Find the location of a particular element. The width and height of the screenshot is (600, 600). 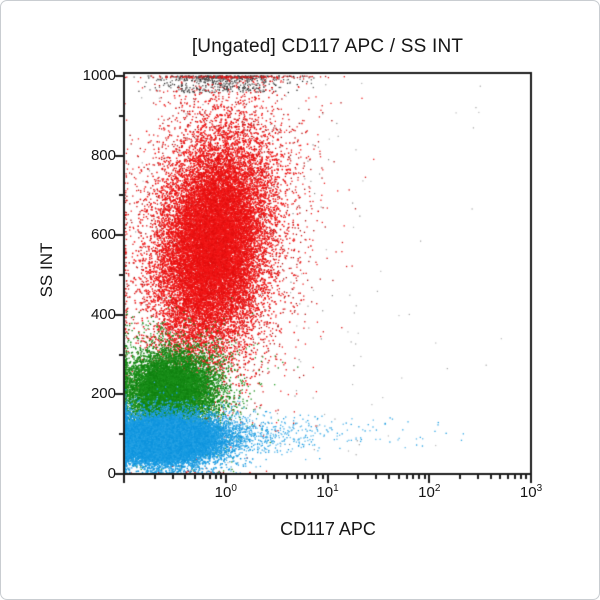

x-tick-label-1e0: 10⁰ is located at coordinates (225, 492).